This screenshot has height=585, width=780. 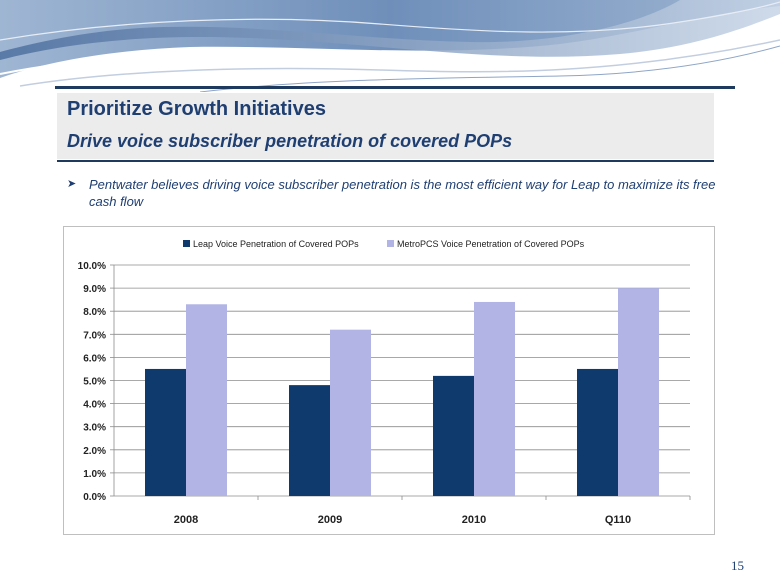 I want to click on page-number: 15, so click(x=737, y=565).